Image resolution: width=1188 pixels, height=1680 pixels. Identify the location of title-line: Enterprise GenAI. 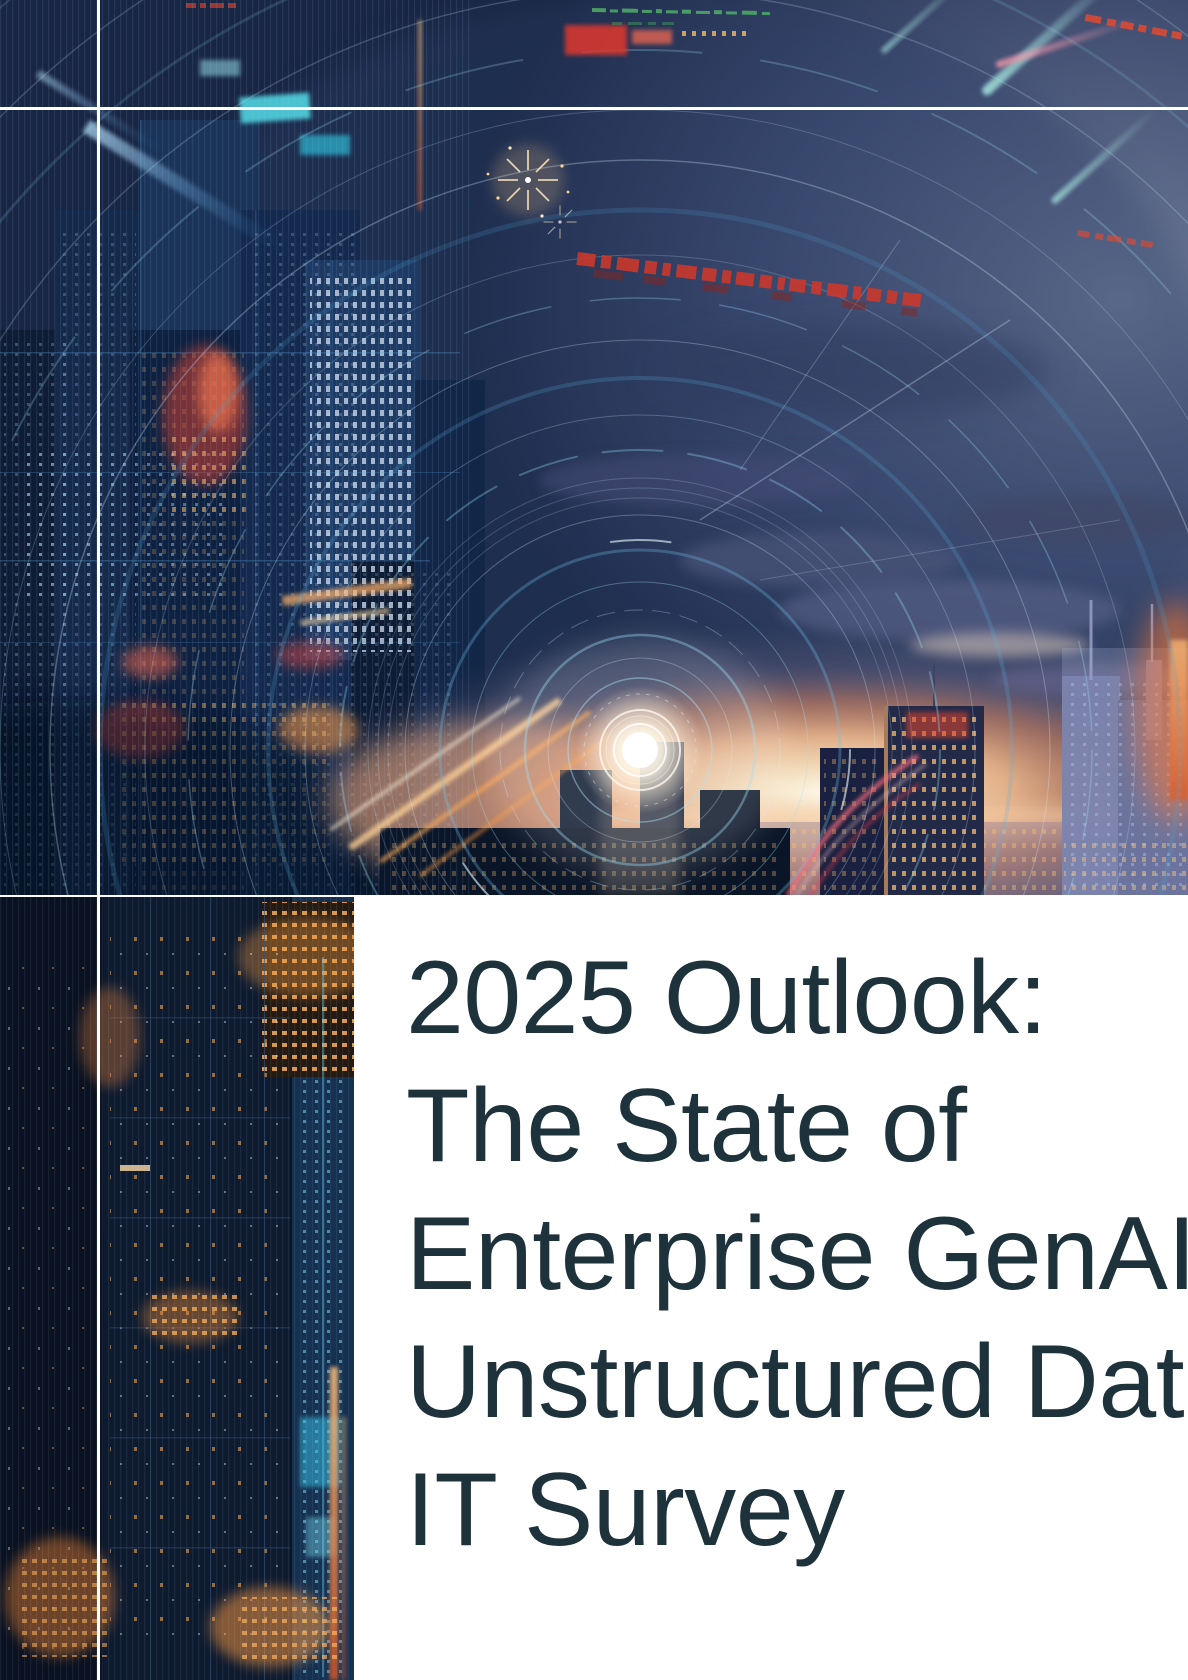
(797, 1254).